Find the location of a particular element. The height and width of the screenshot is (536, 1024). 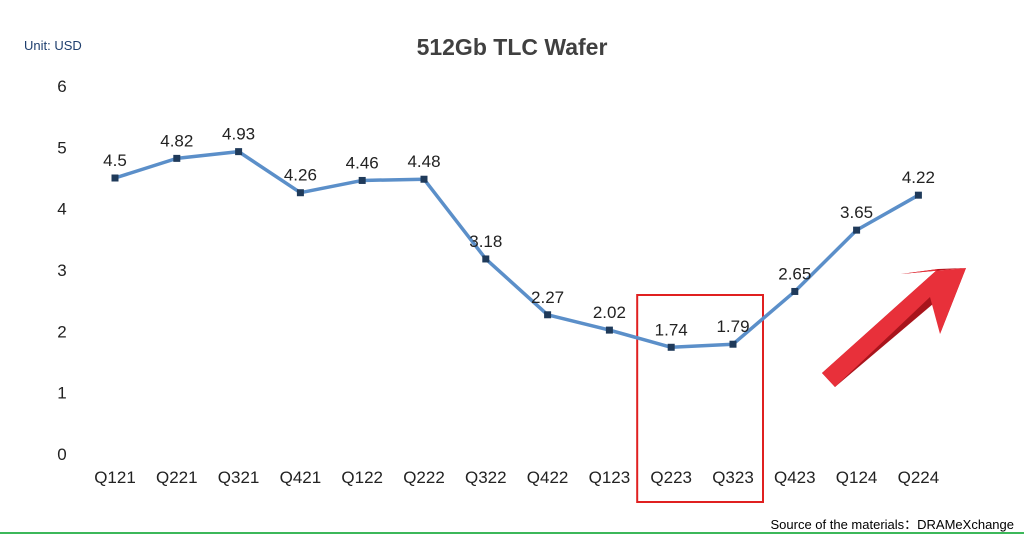

data-label: 4.22 is located at coordinates (918, 177).